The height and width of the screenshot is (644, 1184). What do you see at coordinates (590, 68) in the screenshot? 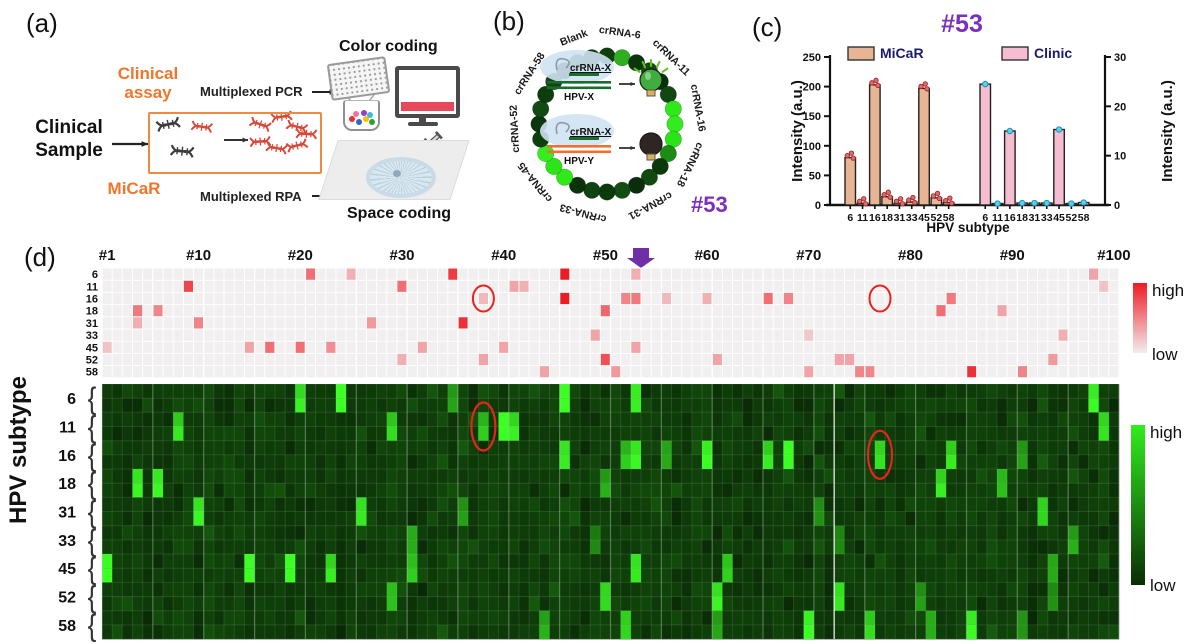
I see `crrna-x-label: crRNA-X` at bounding box center [590, 68].